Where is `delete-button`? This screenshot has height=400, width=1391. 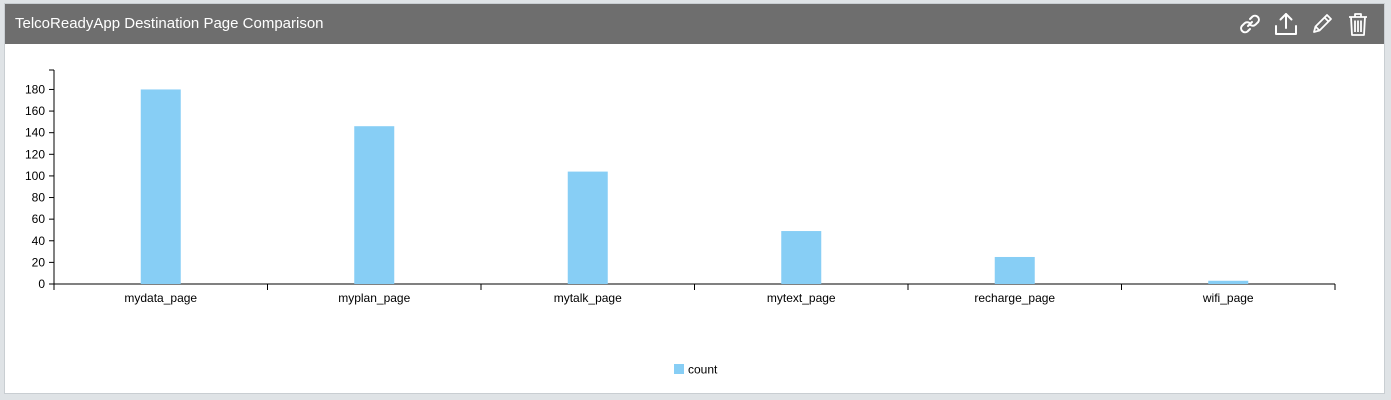
delete-button is located at coordinates (1358, 24).